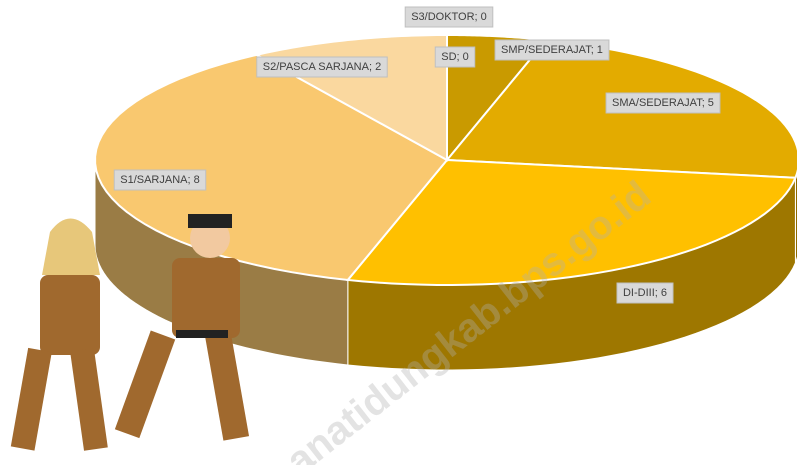  I want to click on data-label: S3/DOKTOR; 0, so click(449, 17).